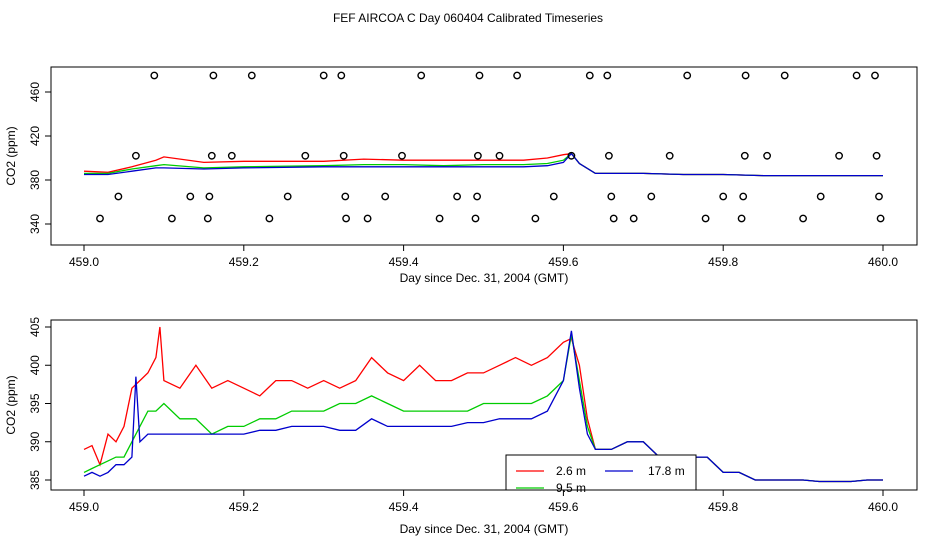  I want to click on bottom-x-tick-label: 459.2, so click(244, 507).